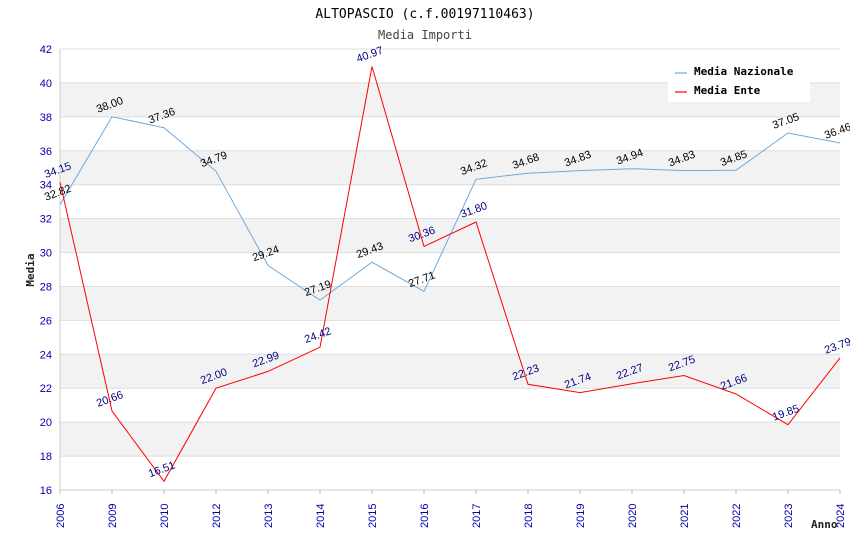 This screenshot has width=850, height=550. Describe the element at coordinates (46, 50) in the screenshot. I see `y-tick-label: 42` at that location.